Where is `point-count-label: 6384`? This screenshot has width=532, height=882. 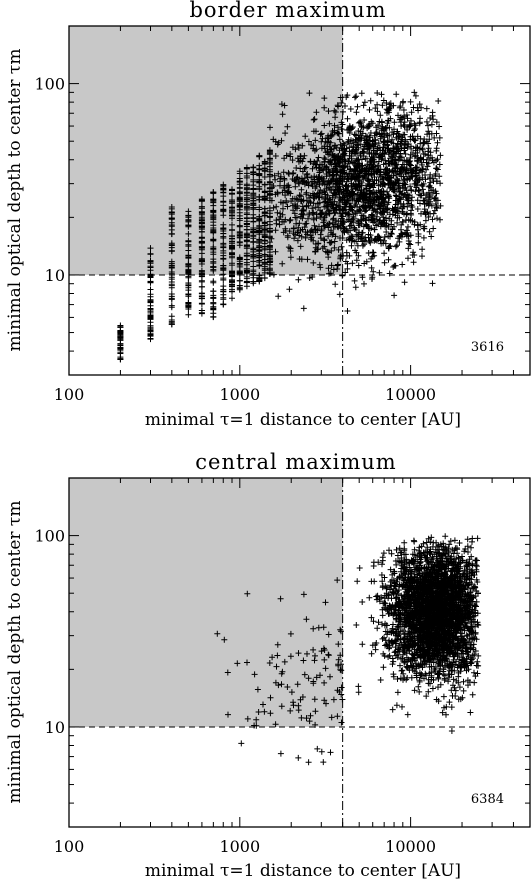 point-count-label: 6384 is located at coordinates (487, 799).